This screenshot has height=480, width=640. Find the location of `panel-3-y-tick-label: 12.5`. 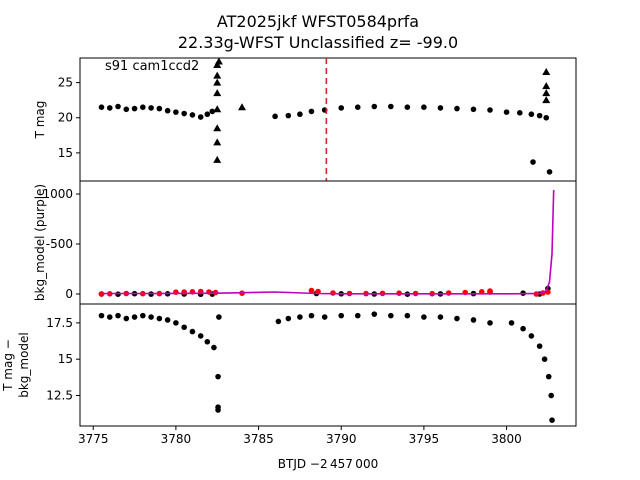

panel-3-y-tick-label: 12.5 is located at coordinates (59, 396).